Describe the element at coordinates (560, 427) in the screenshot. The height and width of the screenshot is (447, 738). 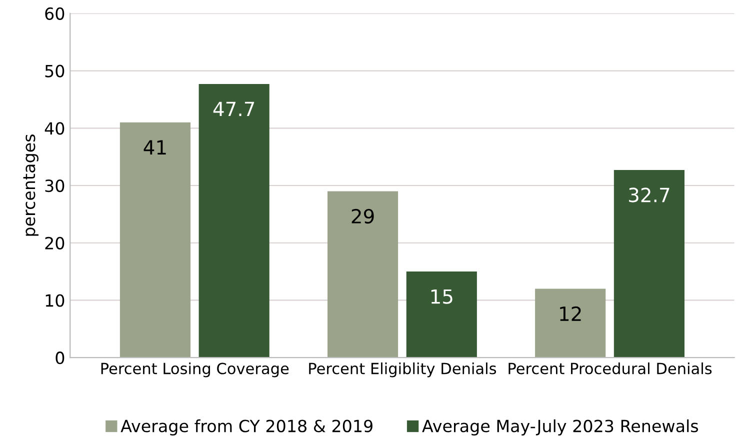
I see `legend-label: Average May-July 2023 Renewals` at that location.